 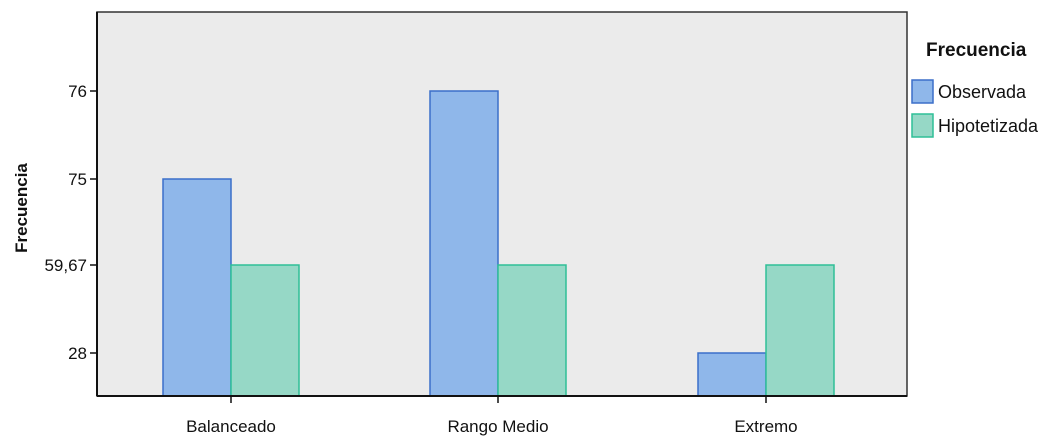 I want to click on bar-observada-extremo, so click(x=732, y=374).